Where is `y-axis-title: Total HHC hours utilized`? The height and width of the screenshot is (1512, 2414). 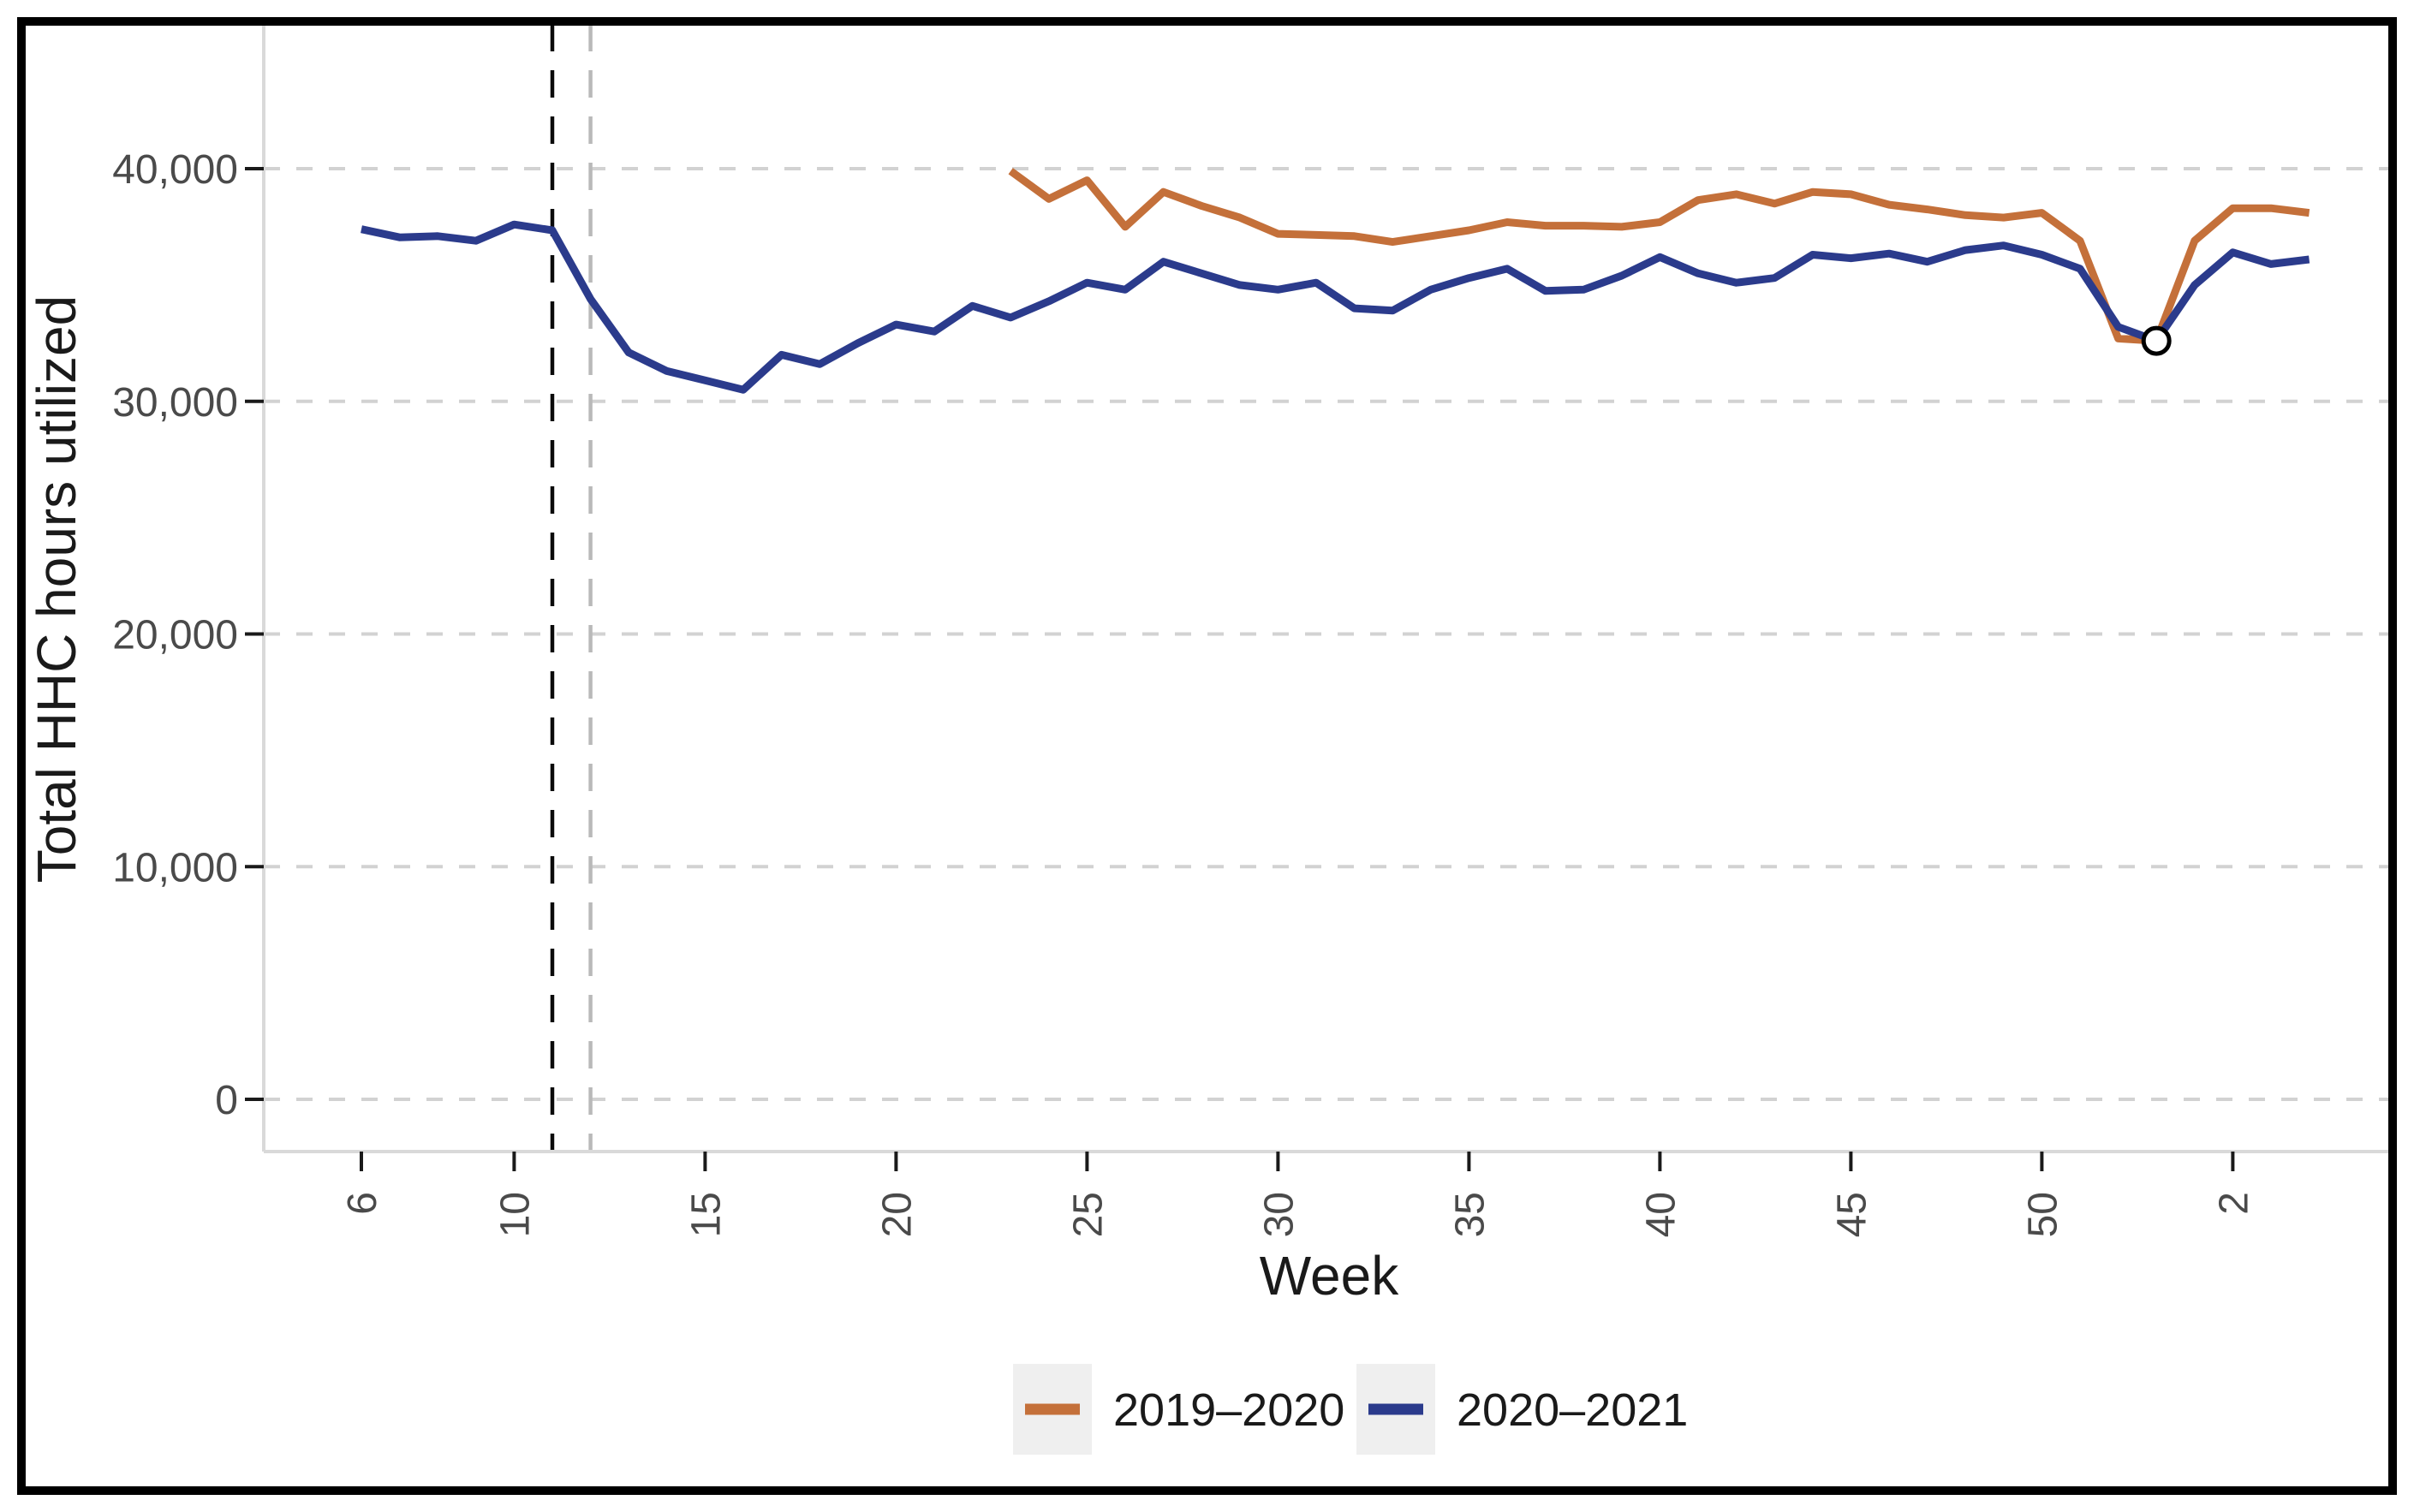 y-axis-title: Total HHC hours utilized is located at coordinates (56, 589).